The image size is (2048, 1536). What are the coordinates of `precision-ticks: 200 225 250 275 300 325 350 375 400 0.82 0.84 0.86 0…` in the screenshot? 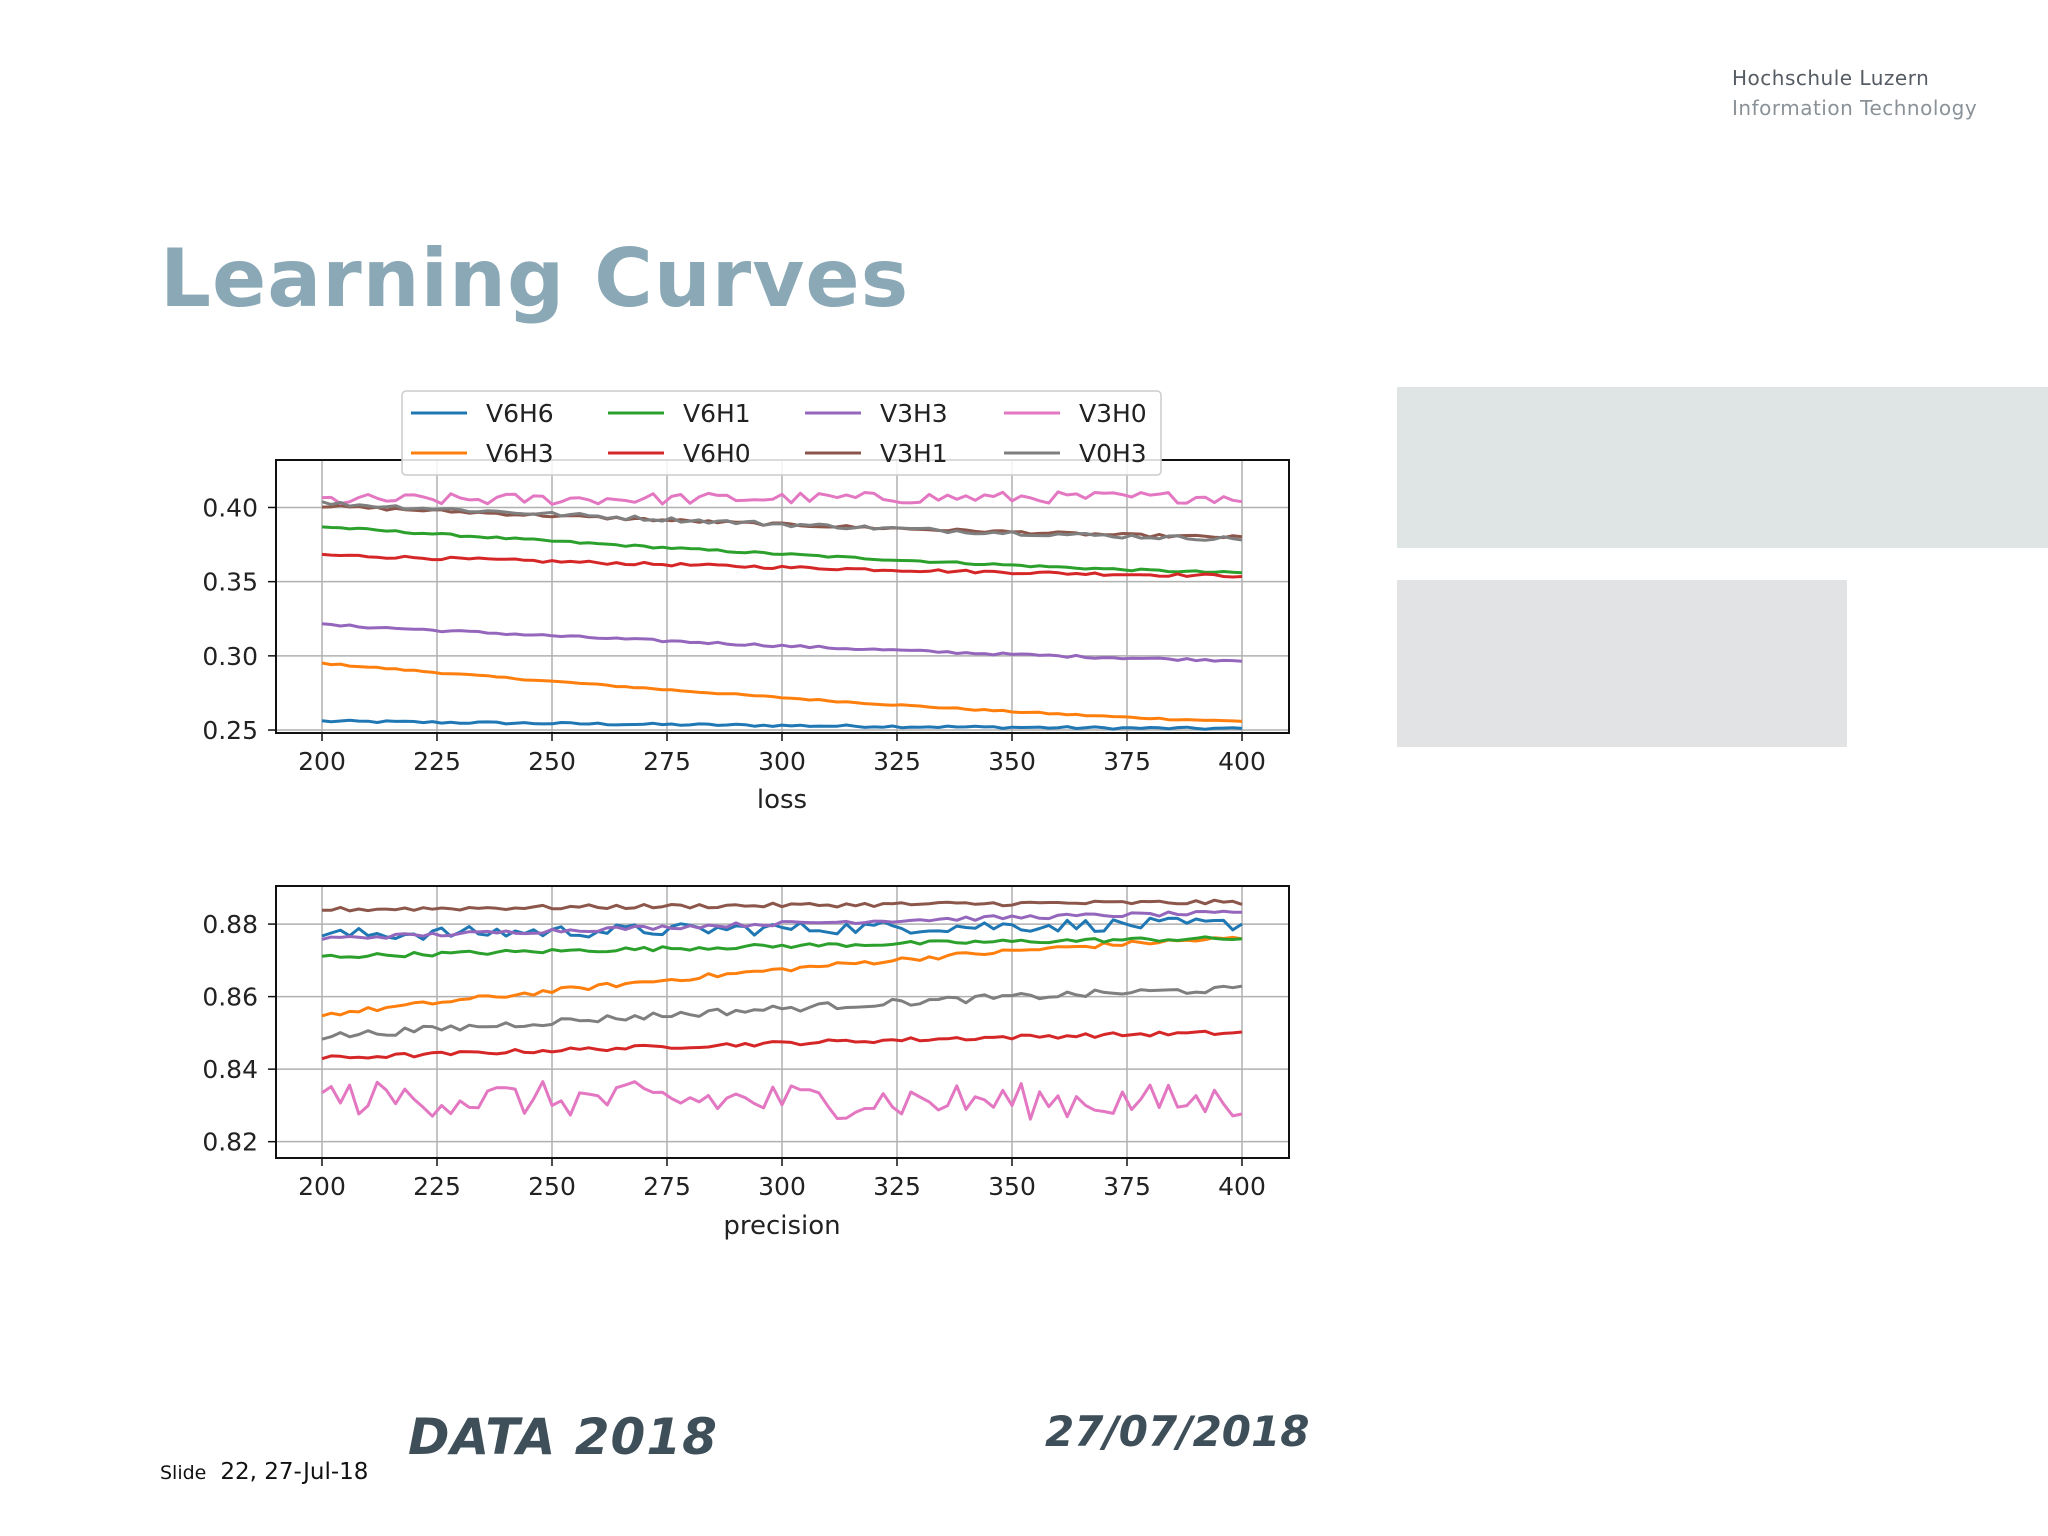 It's located at (734, 1055).